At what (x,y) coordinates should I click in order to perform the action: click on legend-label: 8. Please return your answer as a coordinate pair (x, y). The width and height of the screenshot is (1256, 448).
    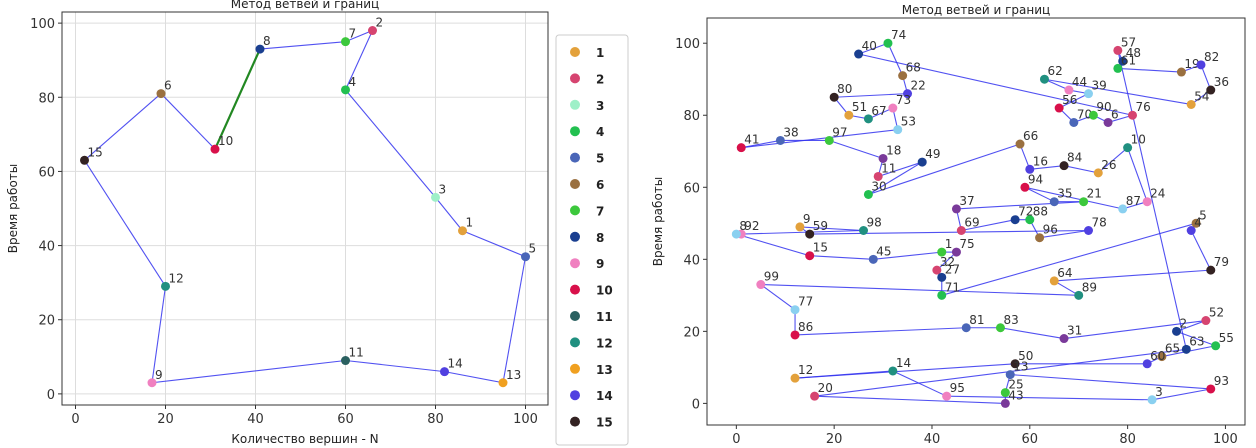
    Looking at the image, I should click on (600, 238).